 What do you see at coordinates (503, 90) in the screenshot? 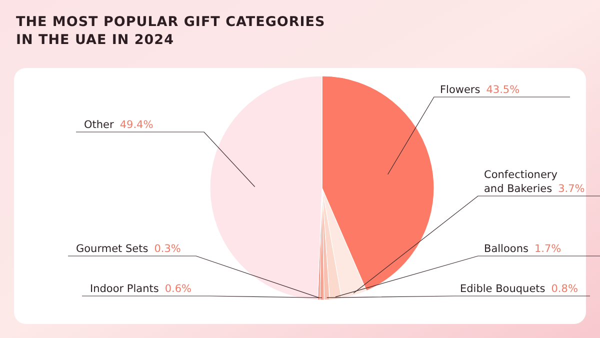
I see `data-label: 43.5%` at bounding box center [503, 90].